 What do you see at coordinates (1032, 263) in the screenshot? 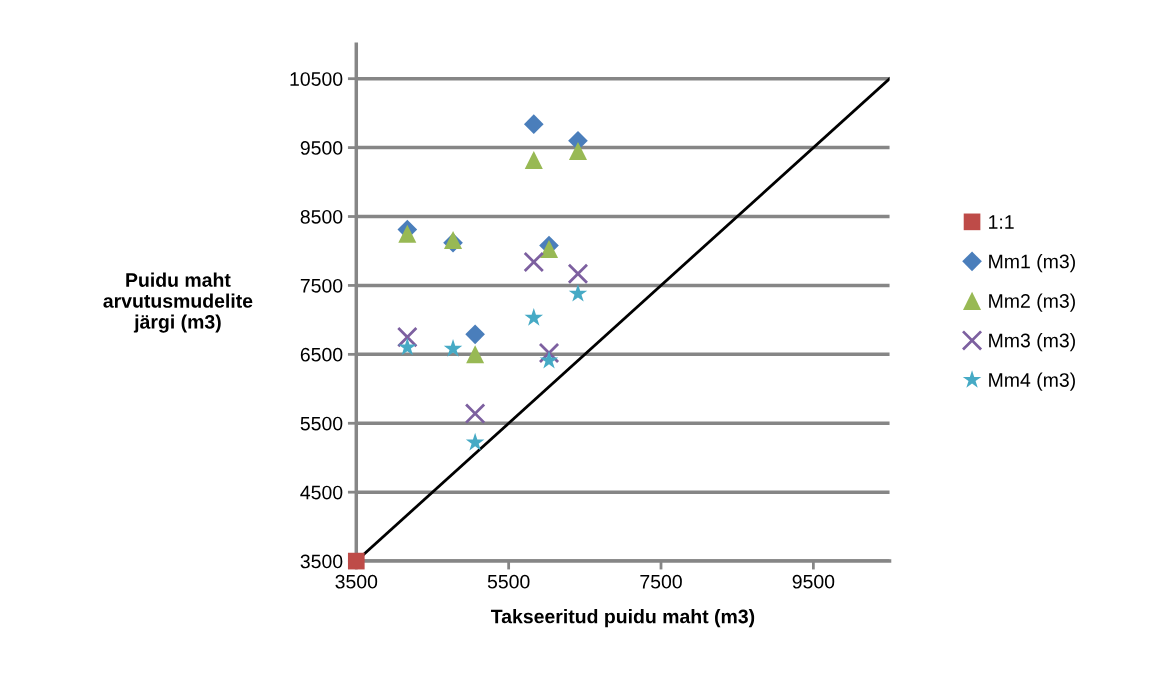
I see `legend-label: Mm1 (m3)` at bounding box center [1032, 263].